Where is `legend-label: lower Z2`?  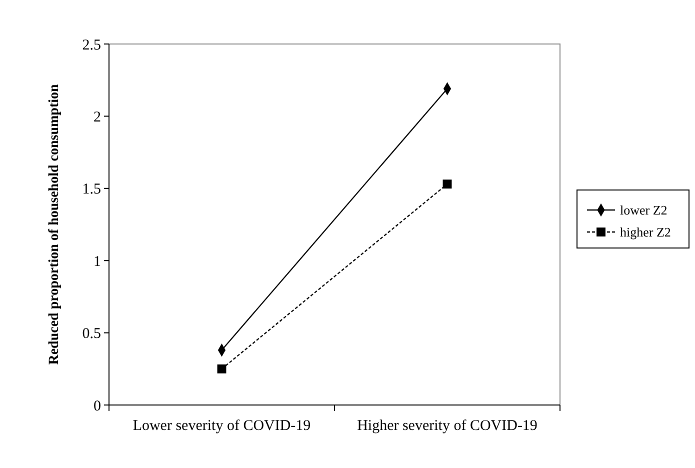
legend-label: lower Z2 is located at coordinates (644, 210).